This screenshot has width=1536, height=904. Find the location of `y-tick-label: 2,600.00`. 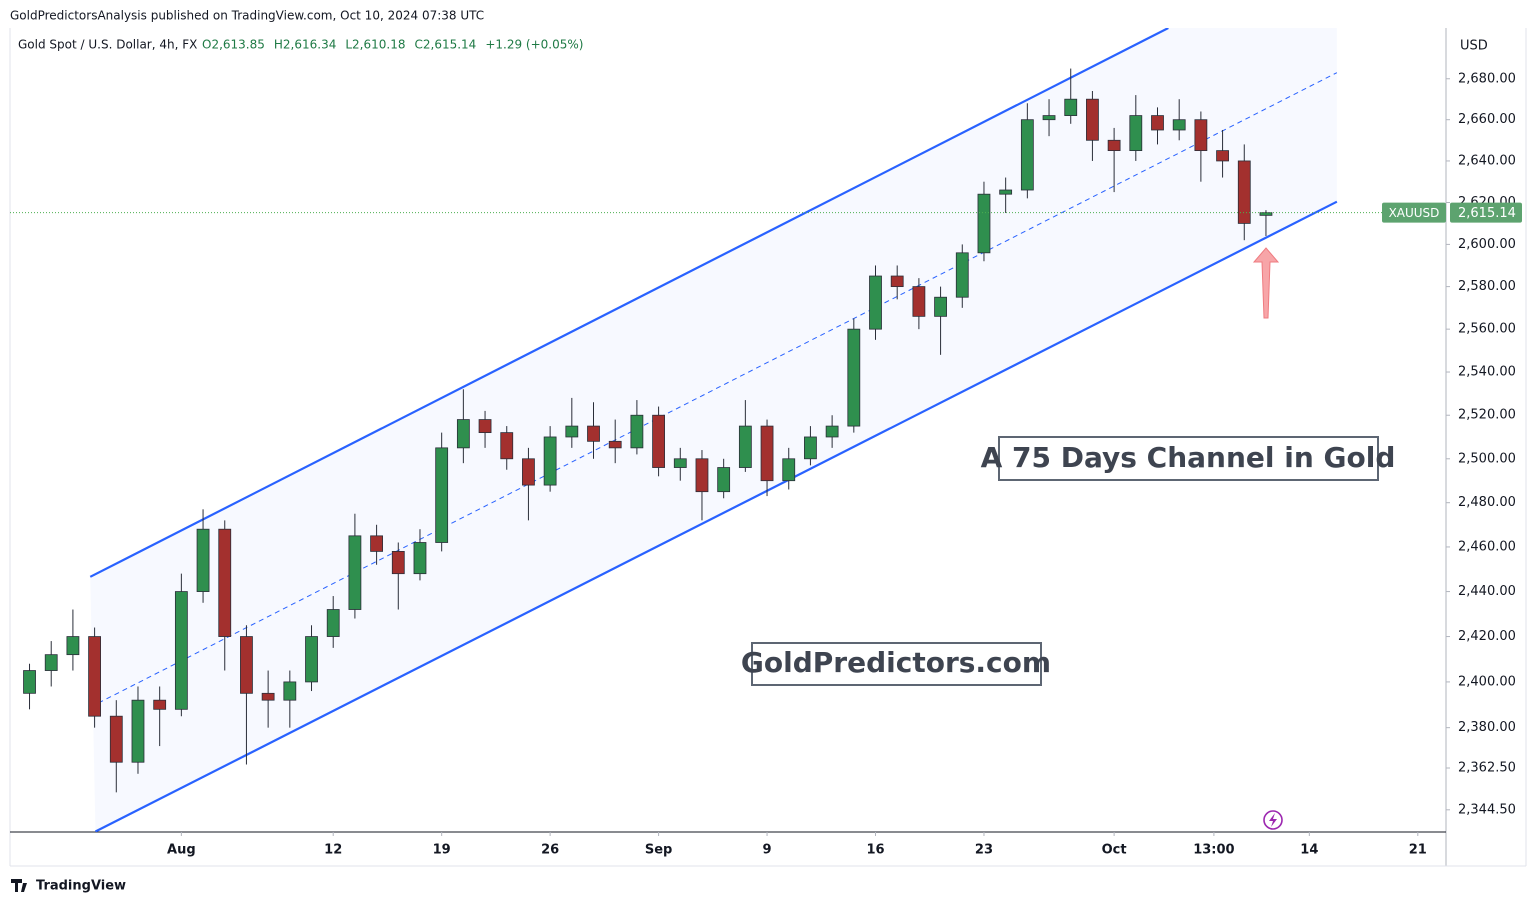

y-tick-label: 2,600.00 is located at coordinates (1487, 244).